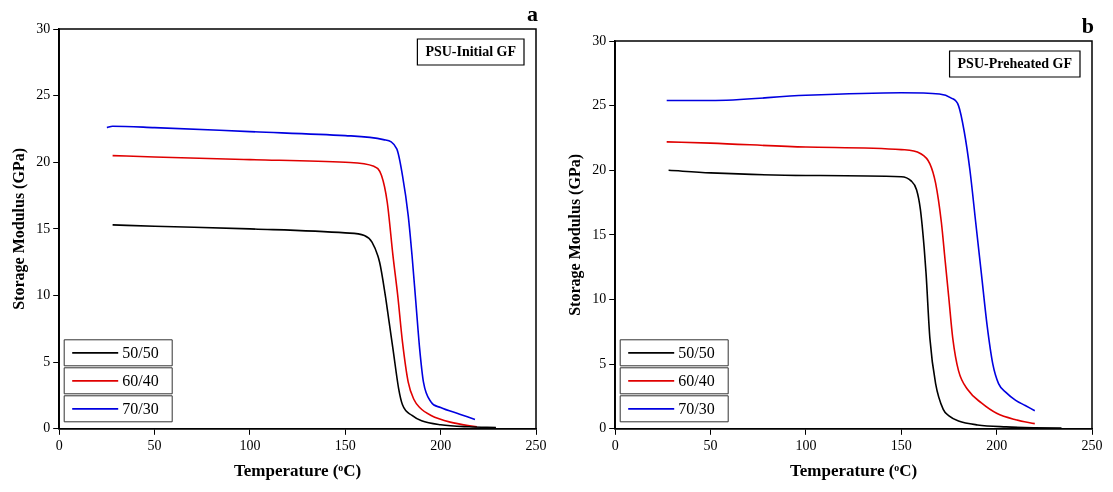 The height and width of the screenshot is (492, 1113). I want to click on text: b, so click(1087, 25).